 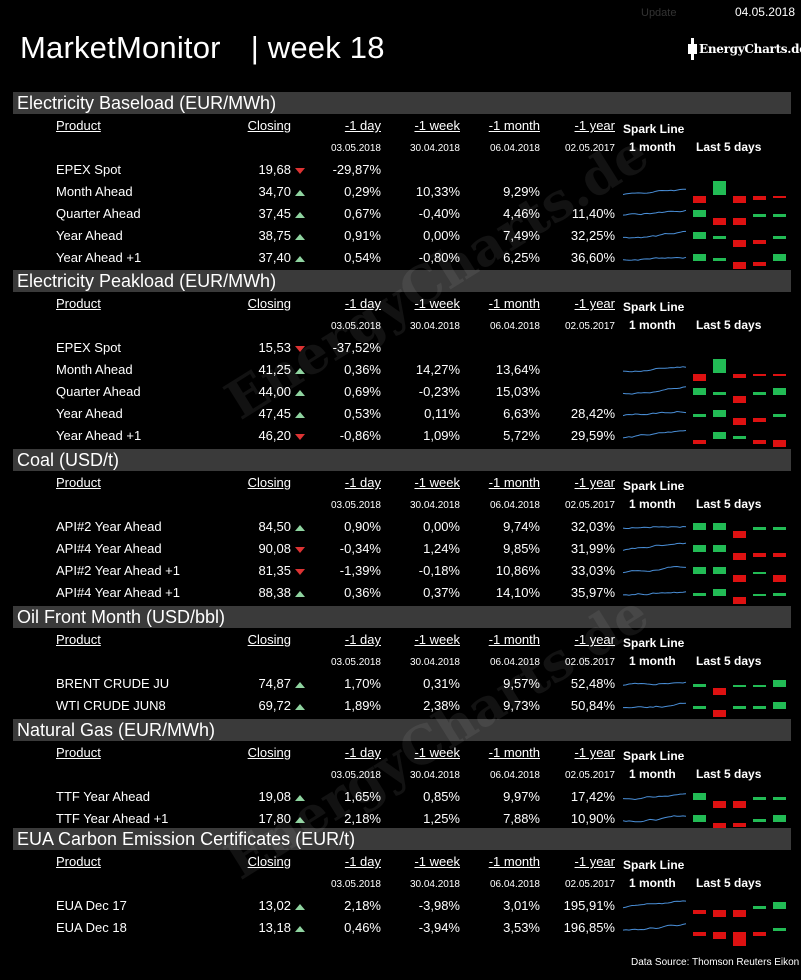 What do you see at coordinates (594, 482) in the screenshot?
I see `col-1year: -1 year` at bounding box center [594, 482].